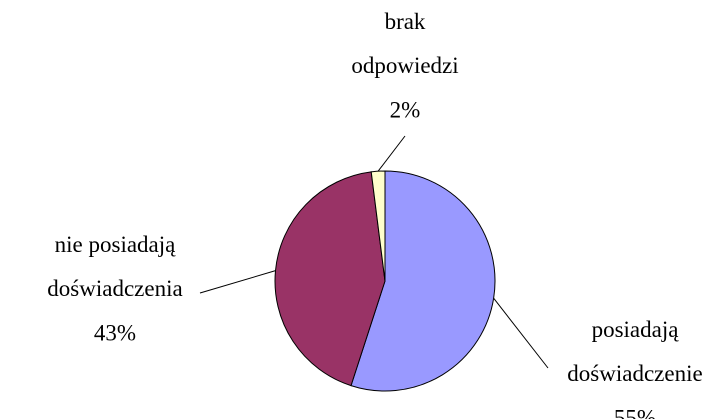 This screenshot has width=726, height=419. What do you see at coordinates (404, 43) in the screenshot?
I see `slice-label: brak odpowiedzi` at bounding box center [404, 43].